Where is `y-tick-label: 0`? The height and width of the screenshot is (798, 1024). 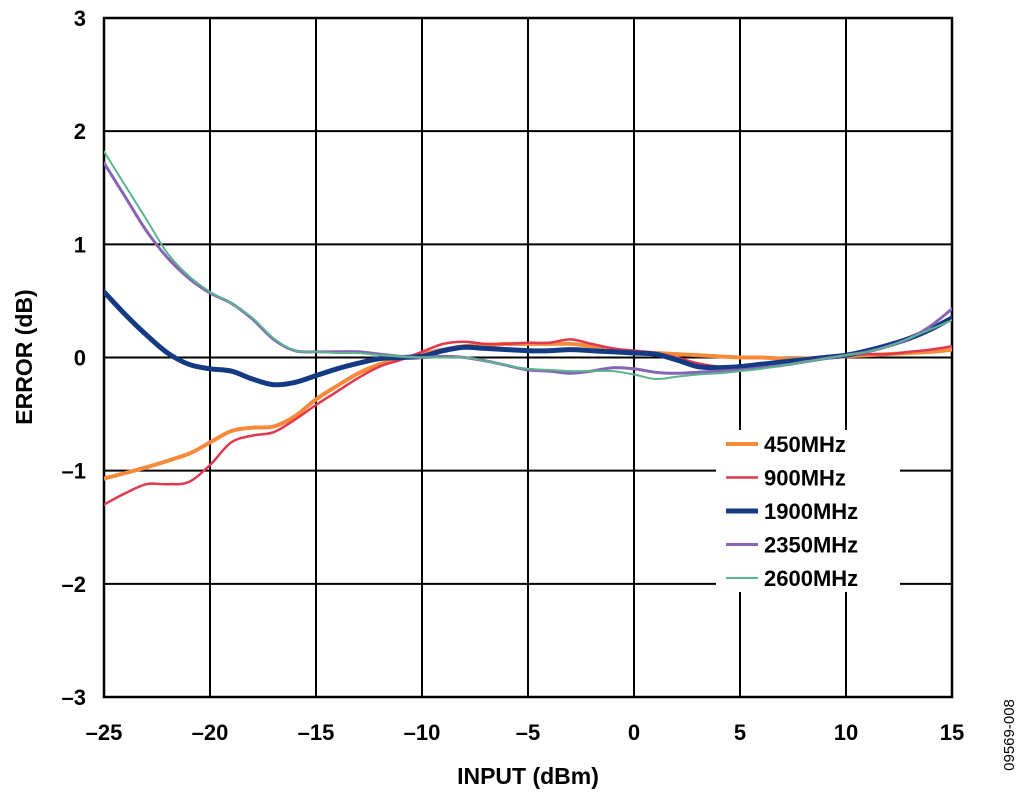 y-tick-label: 0 is located at coordinates (80, 358).